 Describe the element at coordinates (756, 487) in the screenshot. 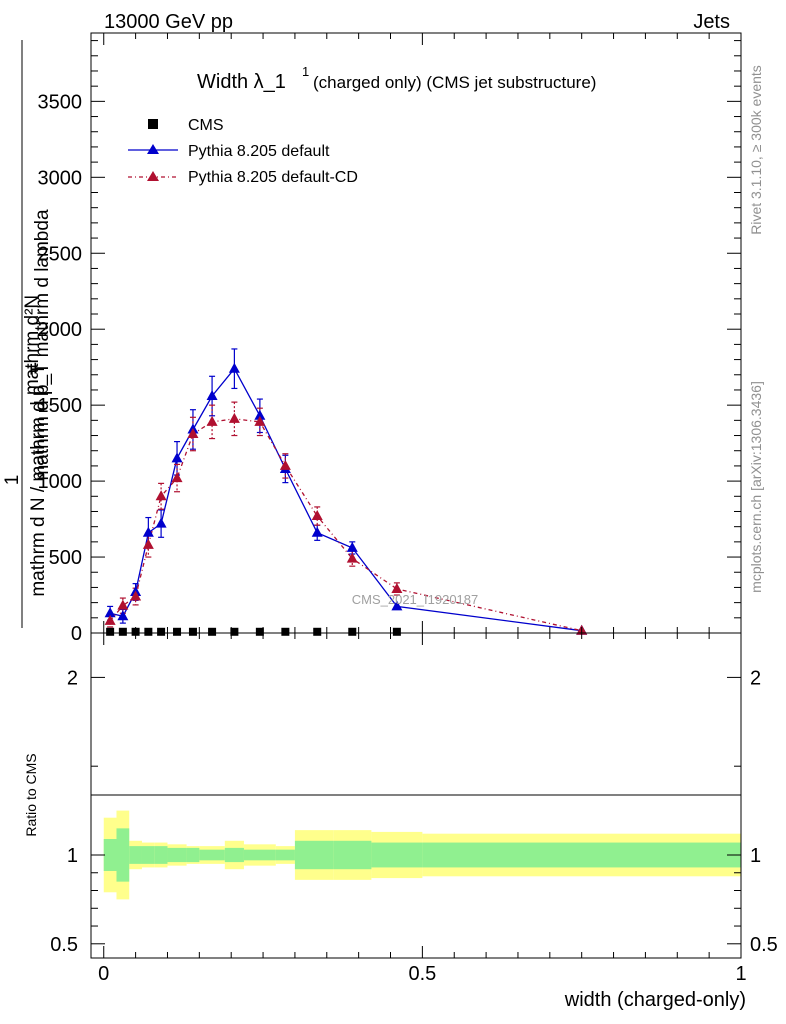

I see `mcplots-label: mcplots.cern.ch [arXiv:1306.3436]` at that location.